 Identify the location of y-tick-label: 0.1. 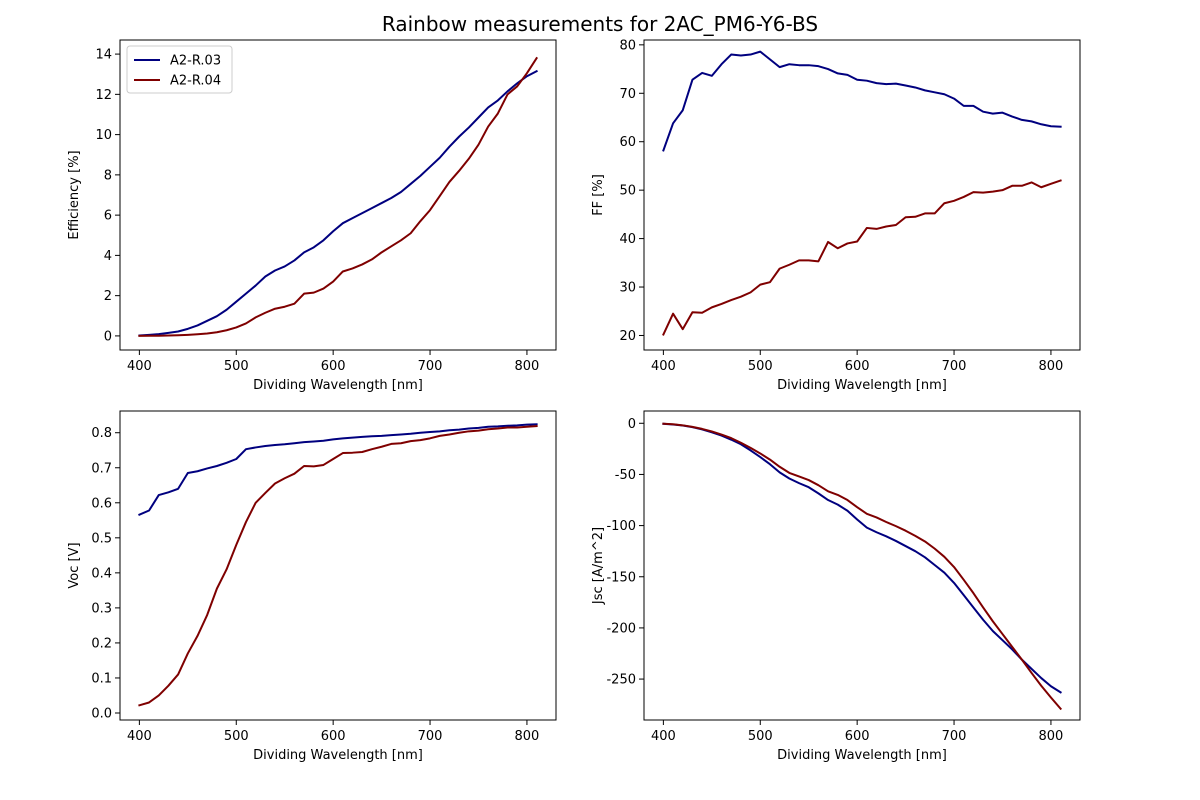
(101, 678).